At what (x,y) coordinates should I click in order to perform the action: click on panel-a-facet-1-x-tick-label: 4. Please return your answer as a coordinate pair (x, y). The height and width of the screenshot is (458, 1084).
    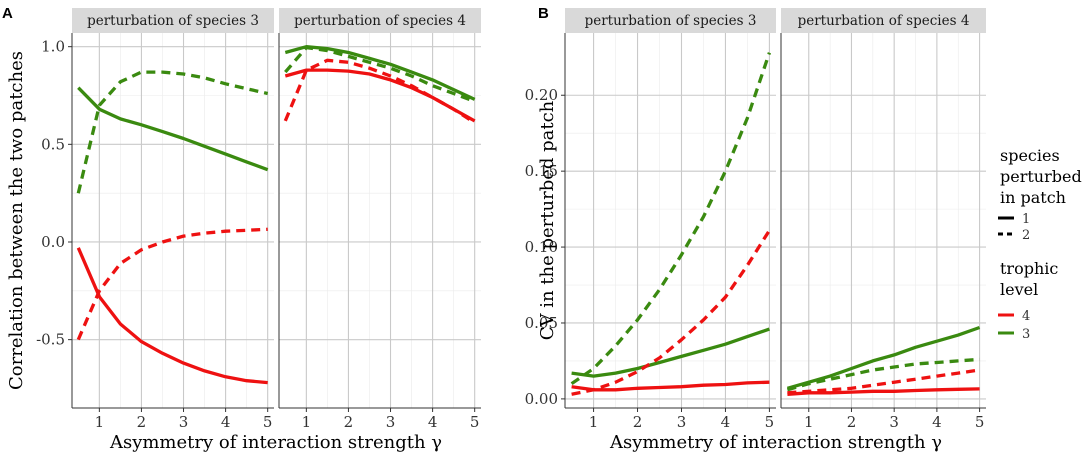
    Looking at the image, I should click on (226, 422).